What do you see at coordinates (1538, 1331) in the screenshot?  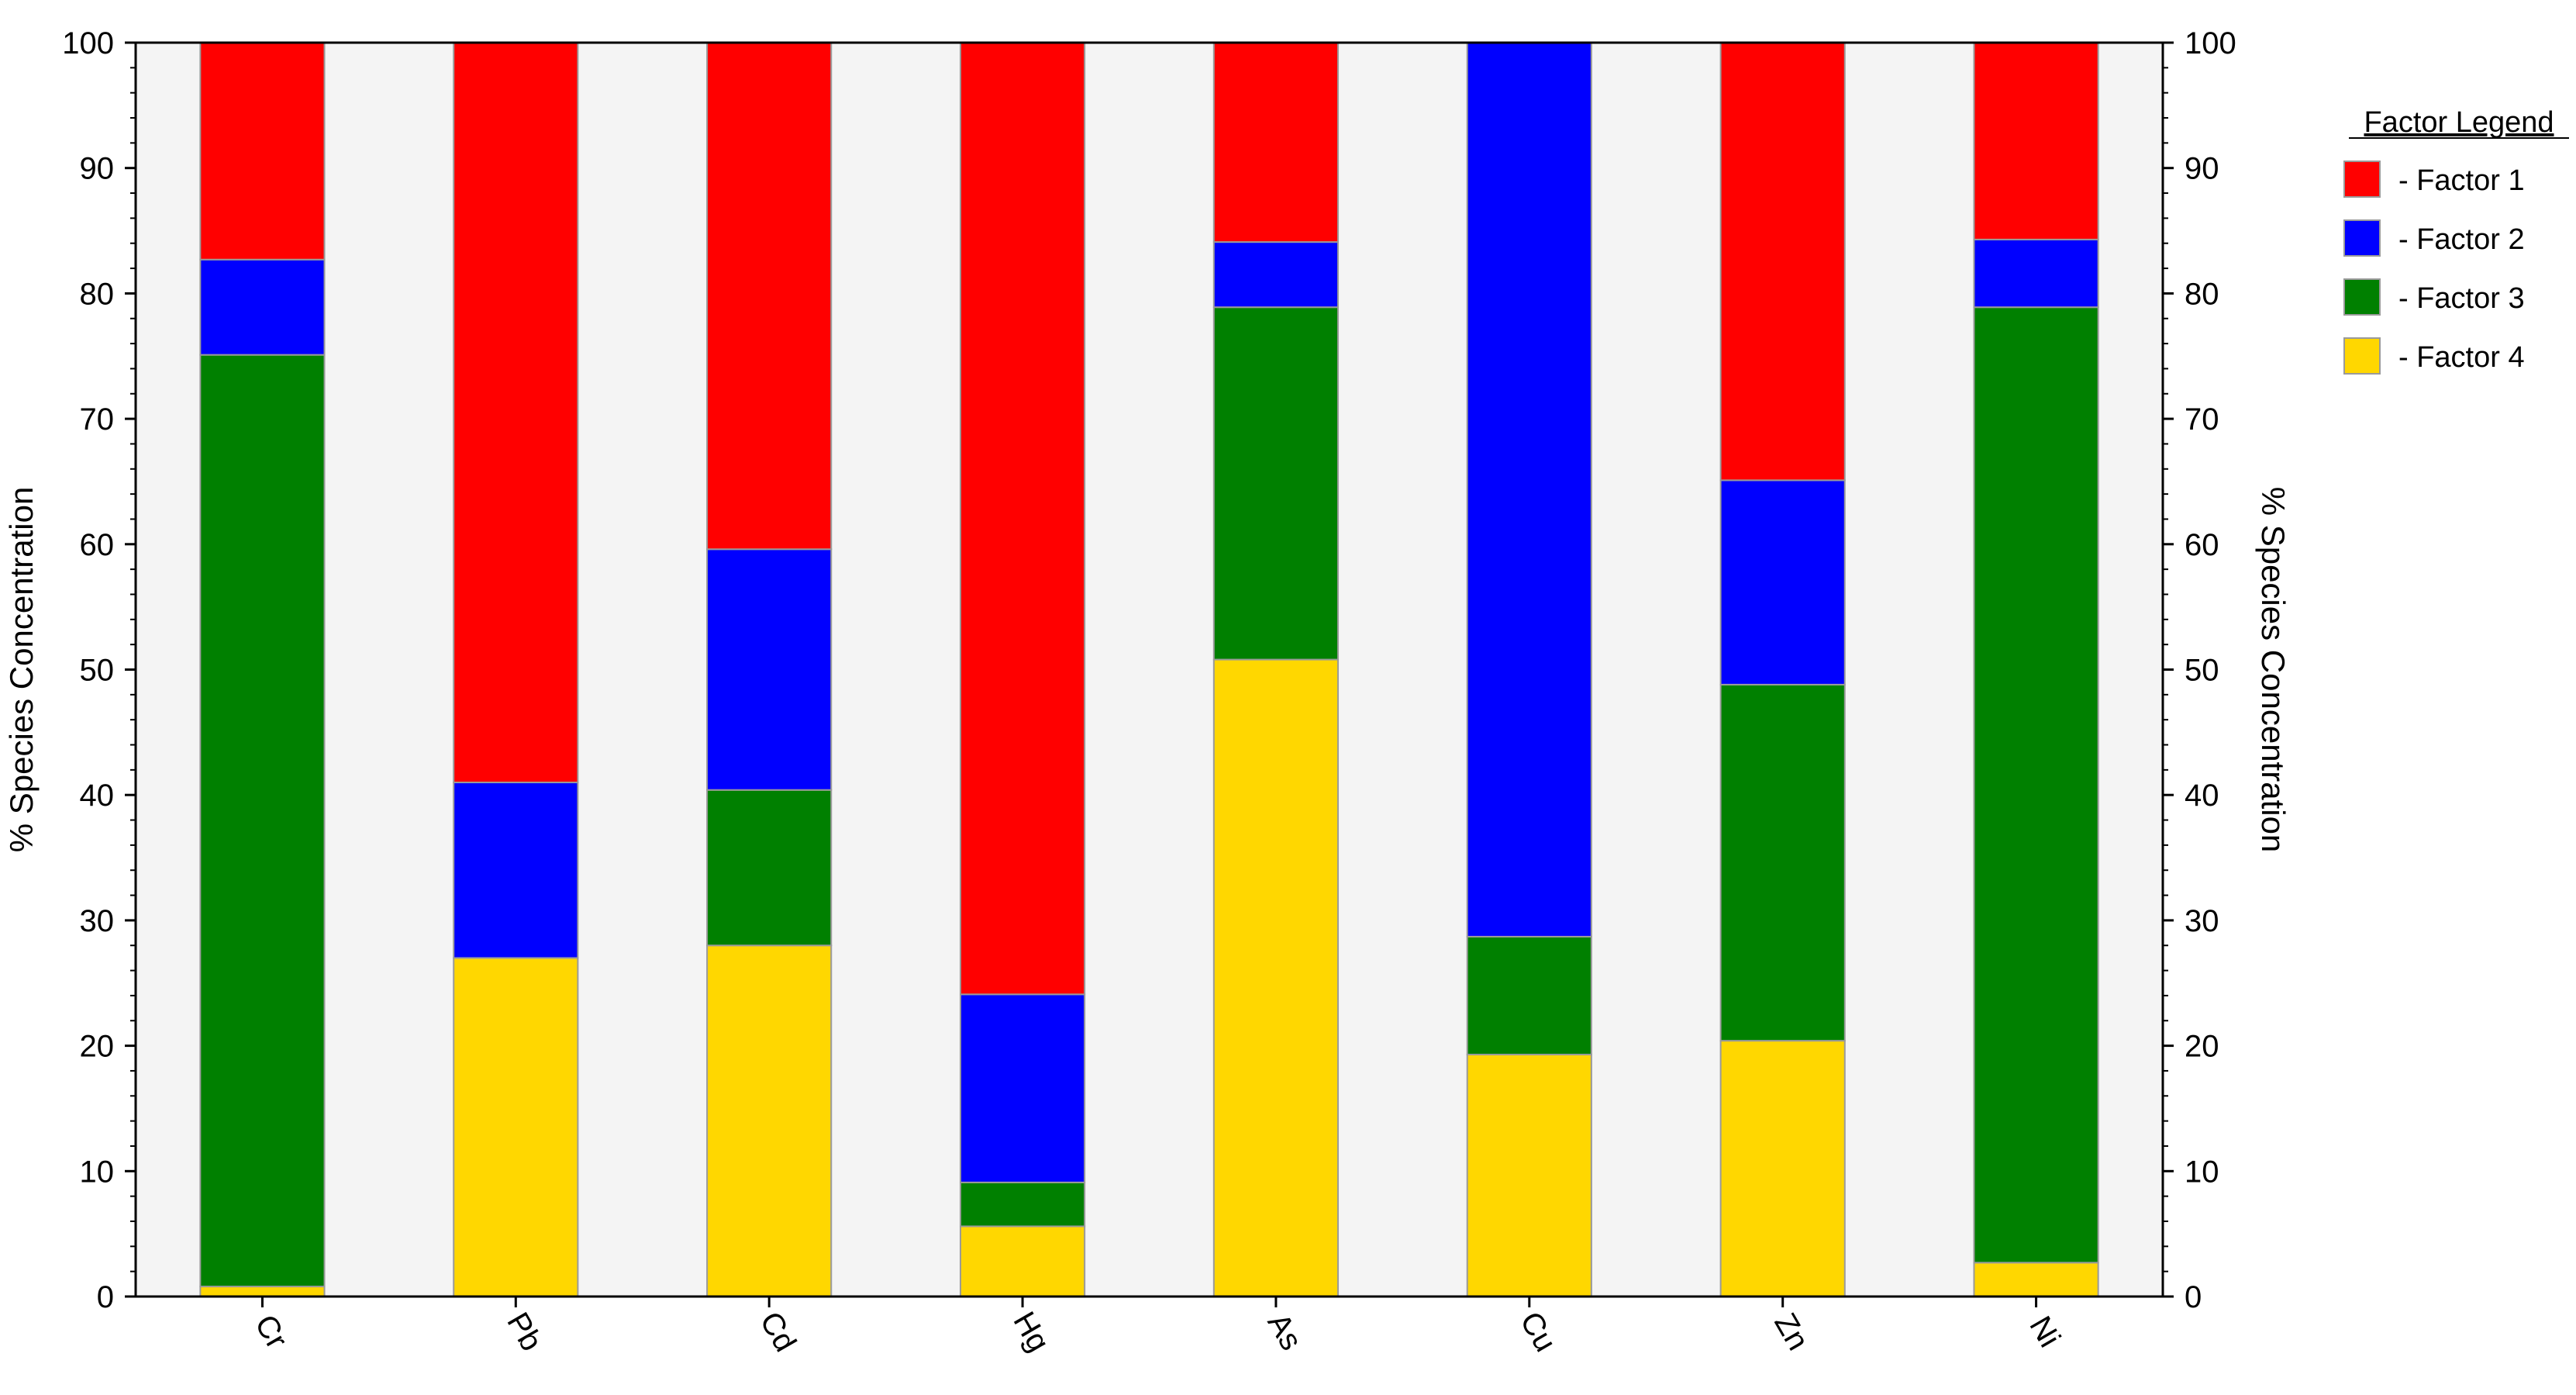 I see `x-tick-label-cu: Cu` at bounding box center [1538, 1331].